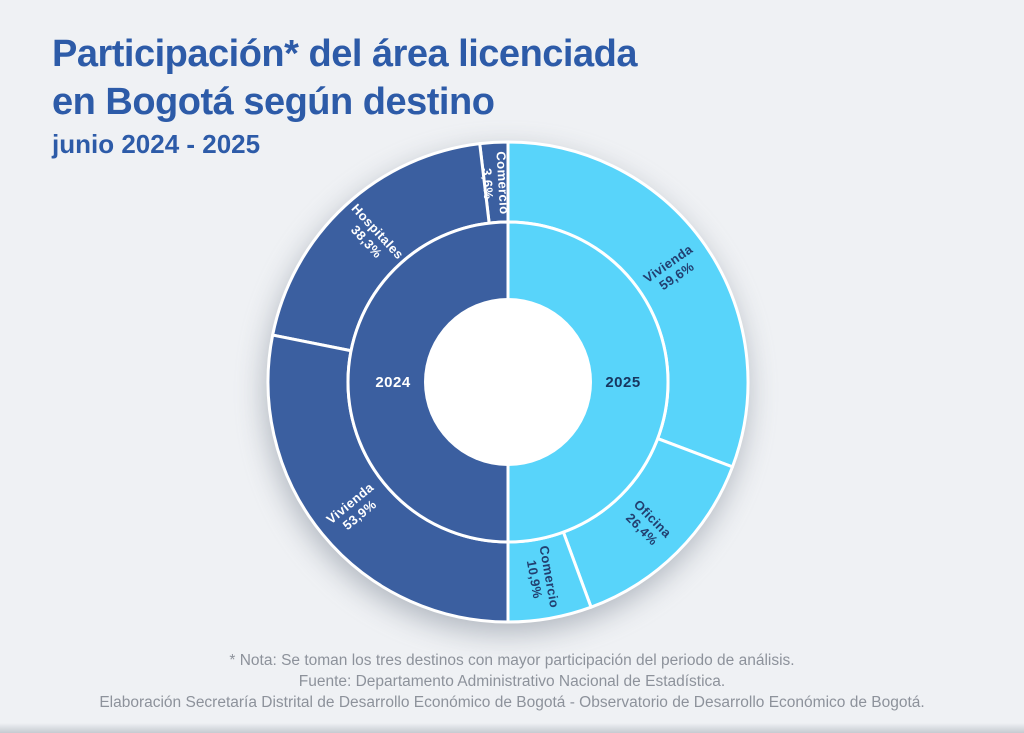  I want to click on year-label-2024: 2024, so click(393, 382).